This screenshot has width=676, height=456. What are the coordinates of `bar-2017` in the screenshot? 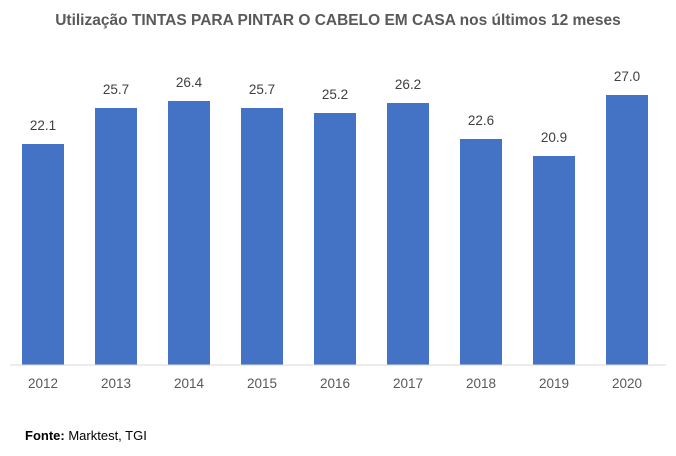 It's located at (408, 234).